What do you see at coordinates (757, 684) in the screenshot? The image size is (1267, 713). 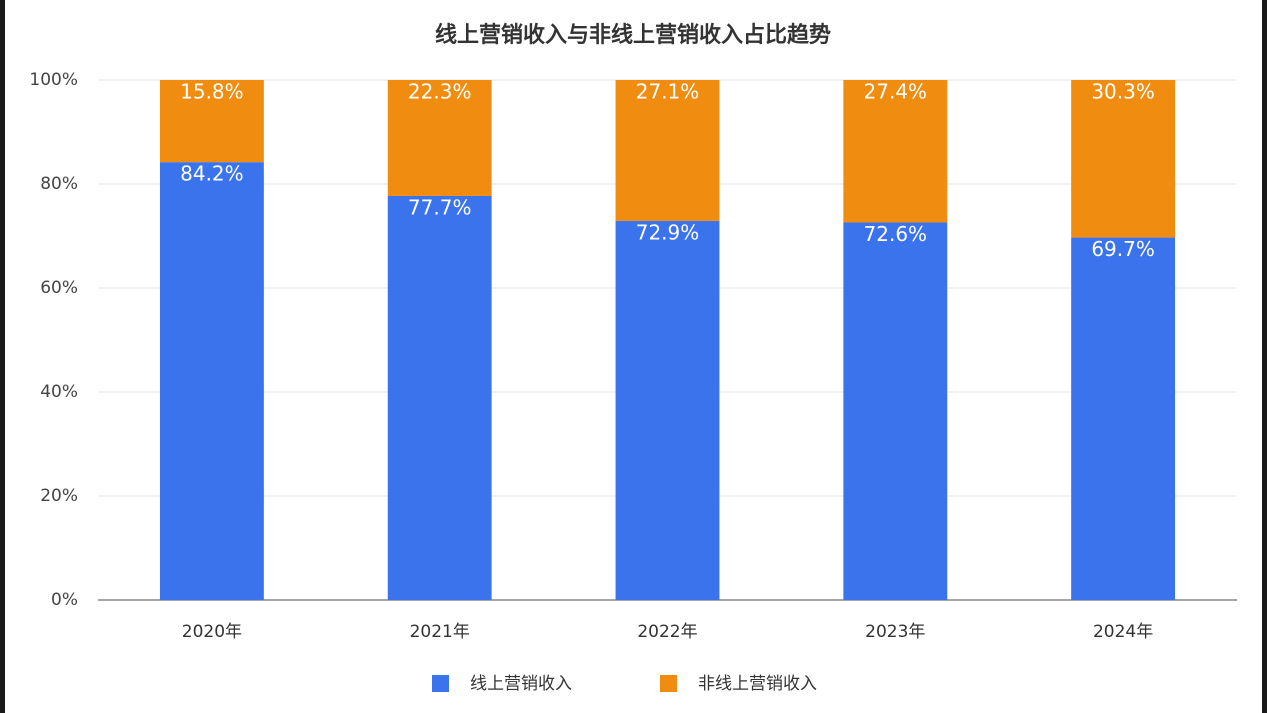 I see `legend-label: 非线上营销收入` at bounding box center [757, 684].